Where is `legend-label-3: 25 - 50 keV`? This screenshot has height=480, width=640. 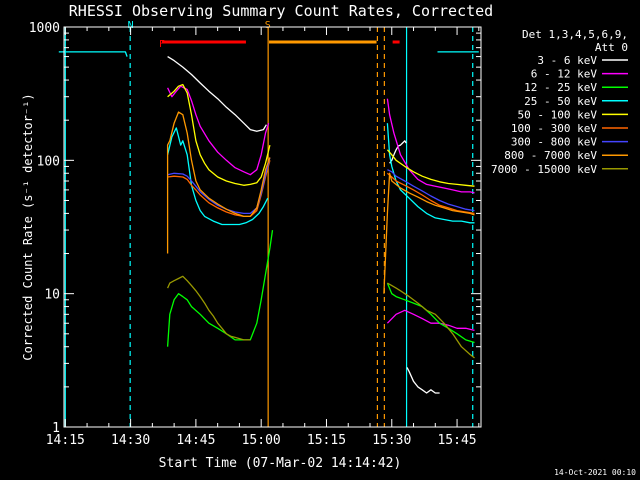
legend-label-3: 25 - 50 keV is located at coordinates (560, 101).